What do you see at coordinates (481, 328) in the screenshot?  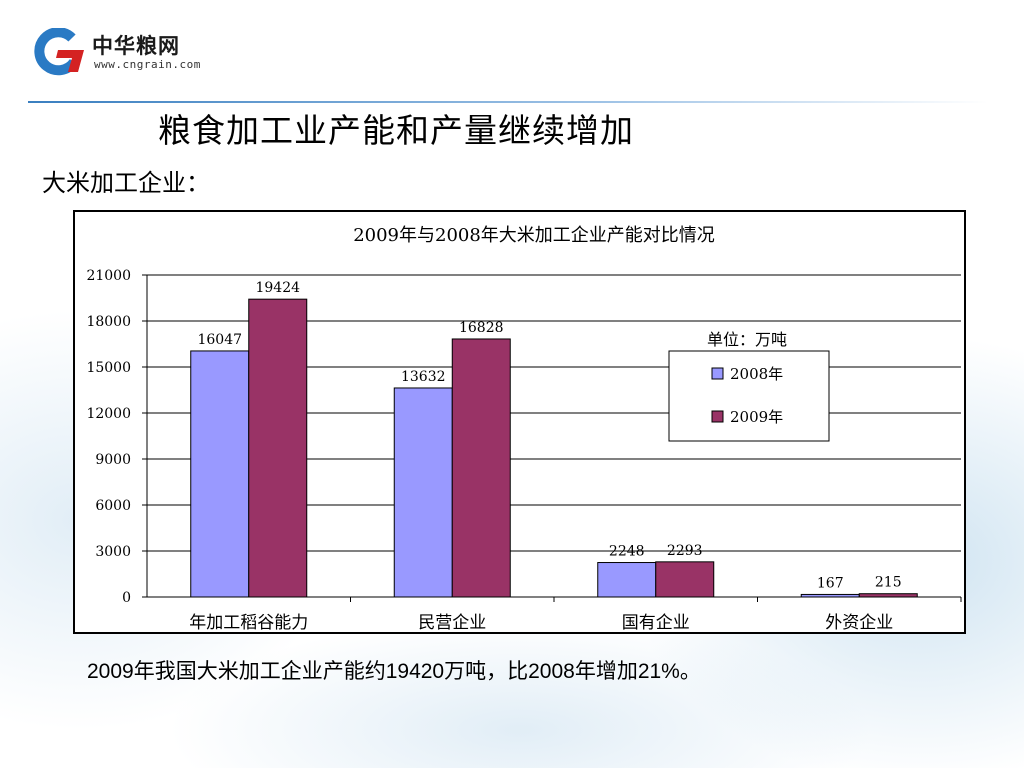 I see `bar-value-label: 16828` at bounding box center [481, 328].